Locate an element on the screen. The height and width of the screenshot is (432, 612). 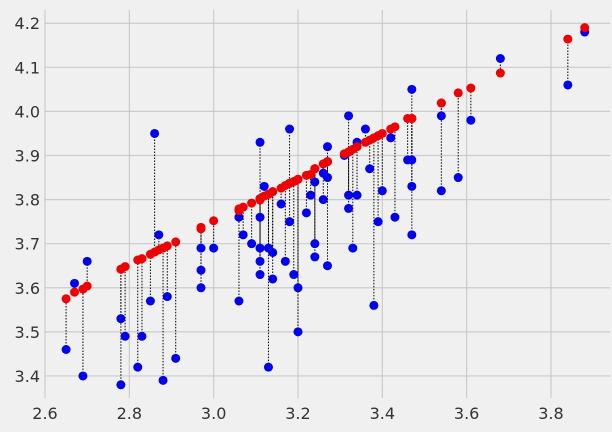
x-tick-label: 3.6 is located at coordinates (466, 413).